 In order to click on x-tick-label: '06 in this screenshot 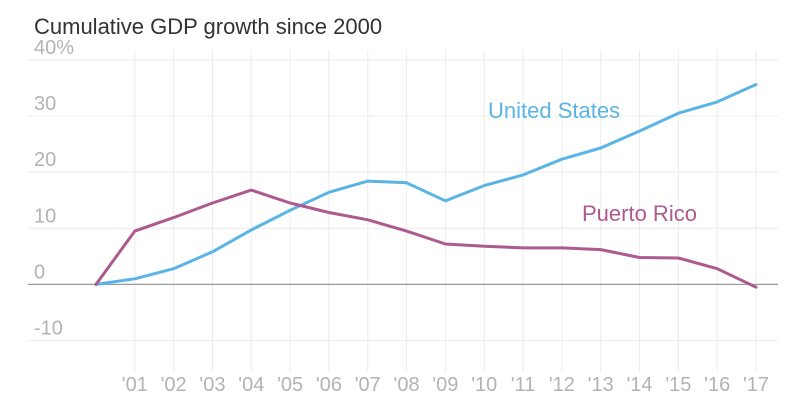, I will do `click(329, 385)`.